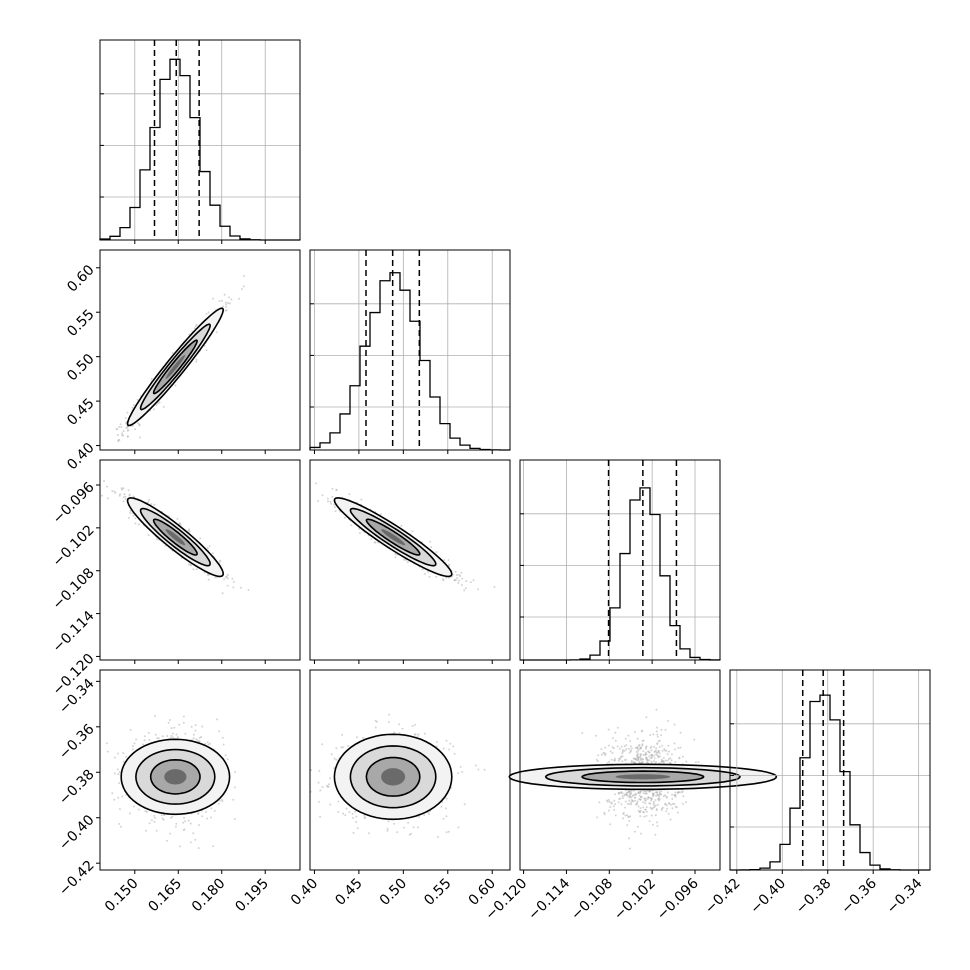 This screenshot has height=970, width=970. Describe the element at coordinates (165, 896) in the screenshot. I see `x-tick-label: 0.165` at that location.